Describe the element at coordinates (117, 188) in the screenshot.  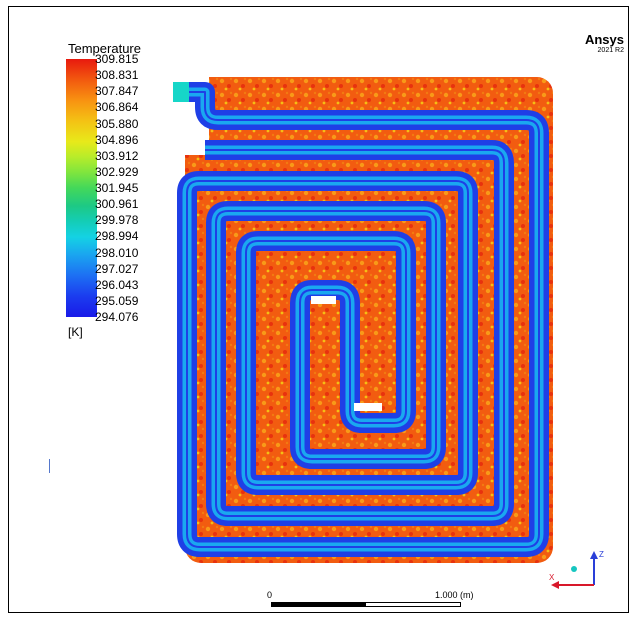
I see `legend-tick: 301.945` at that location.